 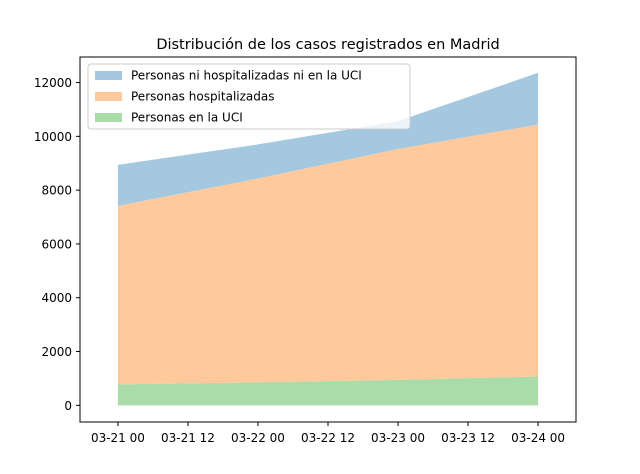 What do you see at coordinates (398, 438) in the screenshot?
I see `x-tick-label: 03-23 00` at bounding box center [398, 438].